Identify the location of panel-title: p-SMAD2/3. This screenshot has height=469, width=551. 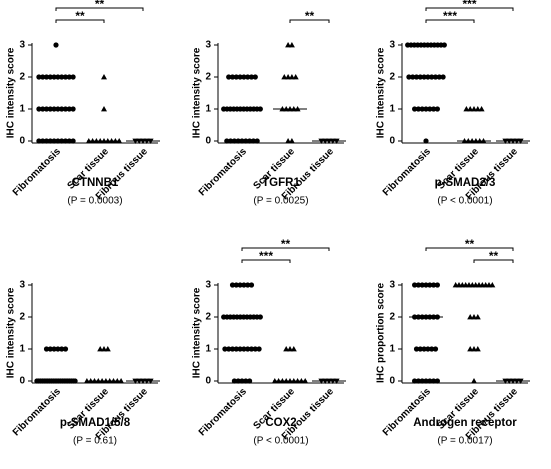
(465, 183).